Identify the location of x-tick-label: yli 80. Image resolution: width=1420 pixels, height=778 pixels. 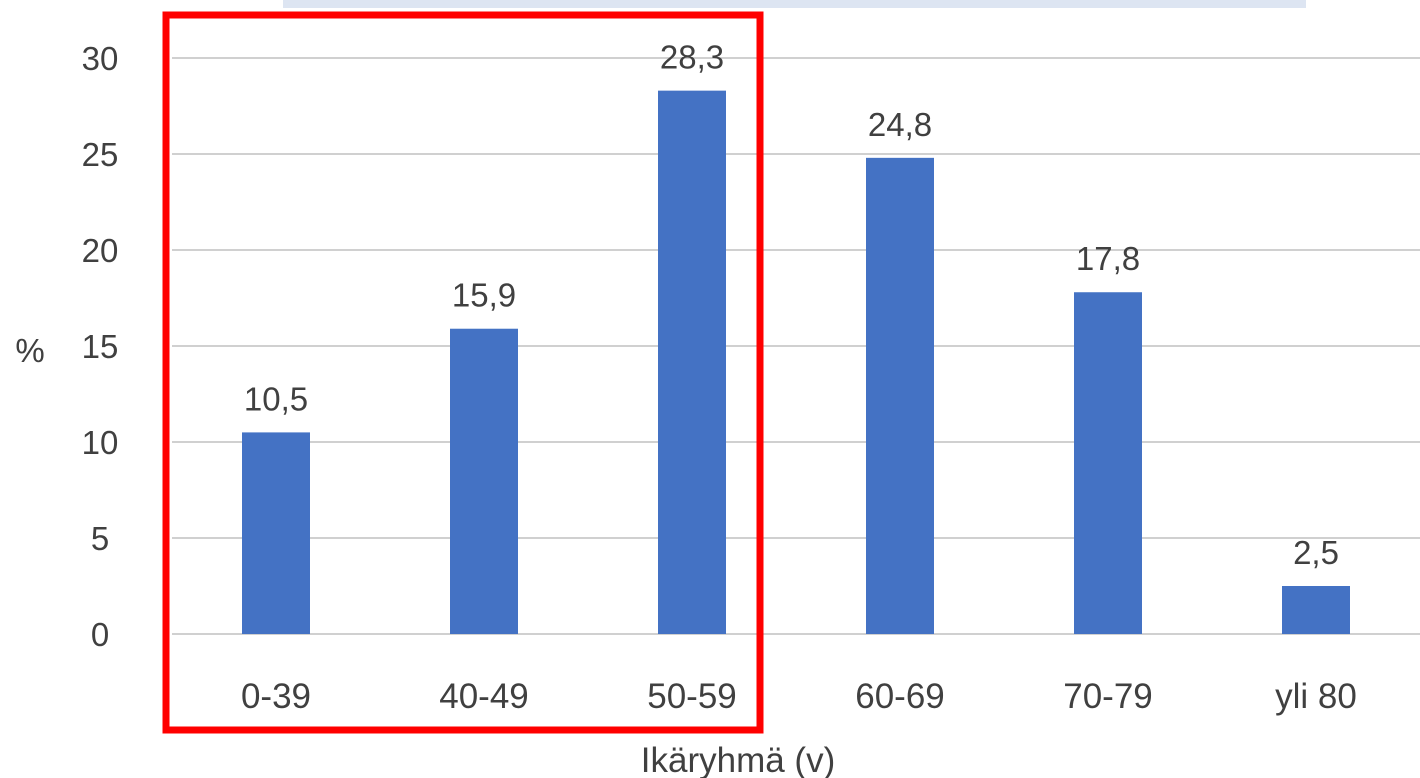
(1316, 696).